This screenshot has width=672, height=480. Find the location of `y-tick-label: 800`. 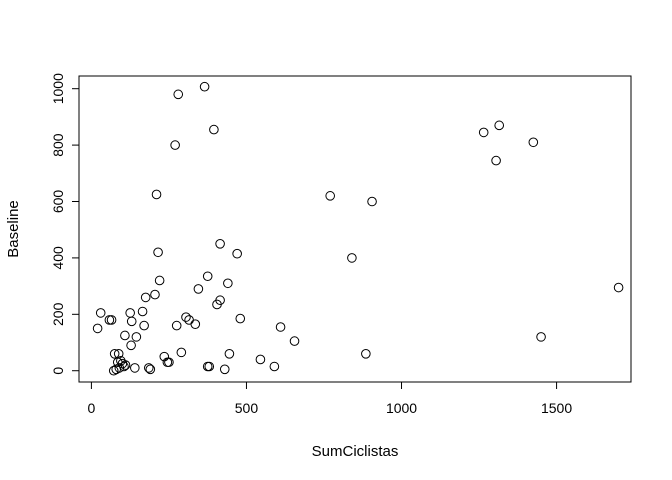

y-tick-label: 800 is located at coordinates (58, 145).